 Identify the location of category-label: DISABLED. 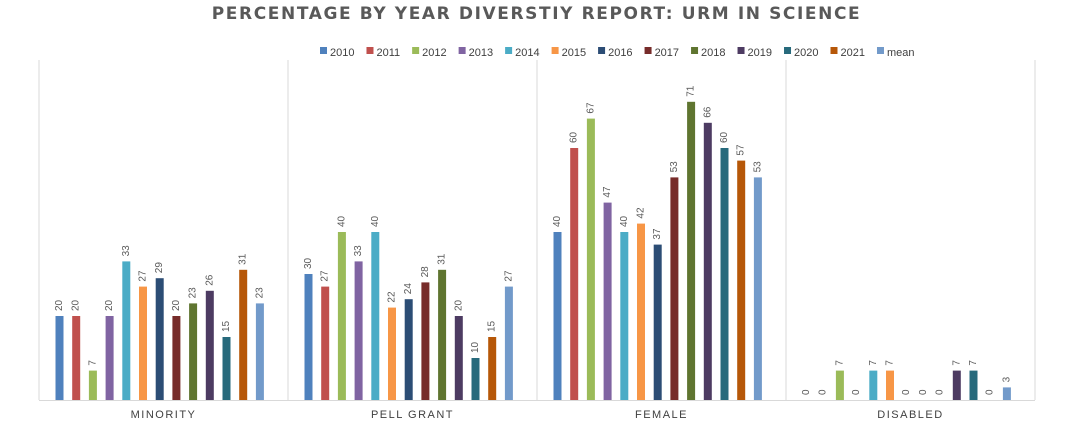
(910, 415).